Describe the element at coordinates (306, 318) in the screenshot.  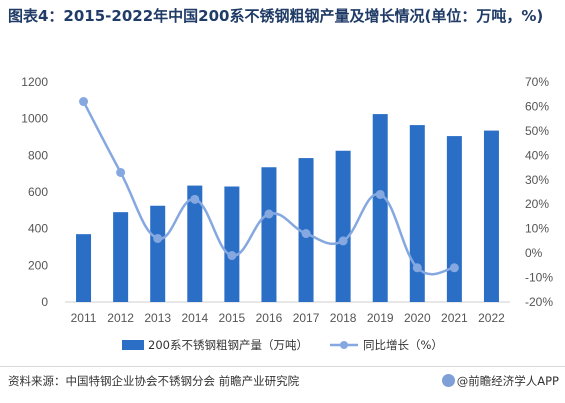
I see `x-tick-label: 2017` at that location.